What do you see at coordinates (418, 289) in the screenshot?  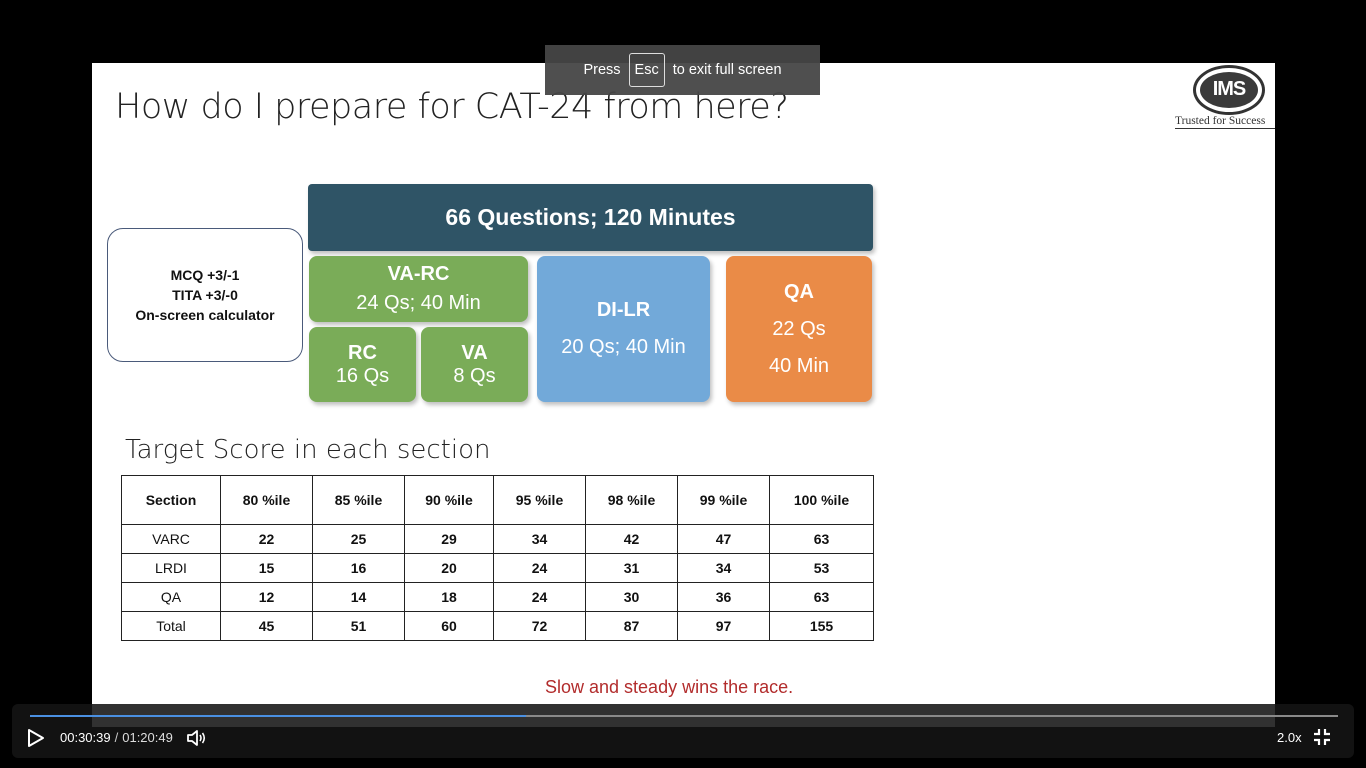 I see `varc-box: VA-RC 24 Qs; 40 Min` at bounding box center [418, 289].